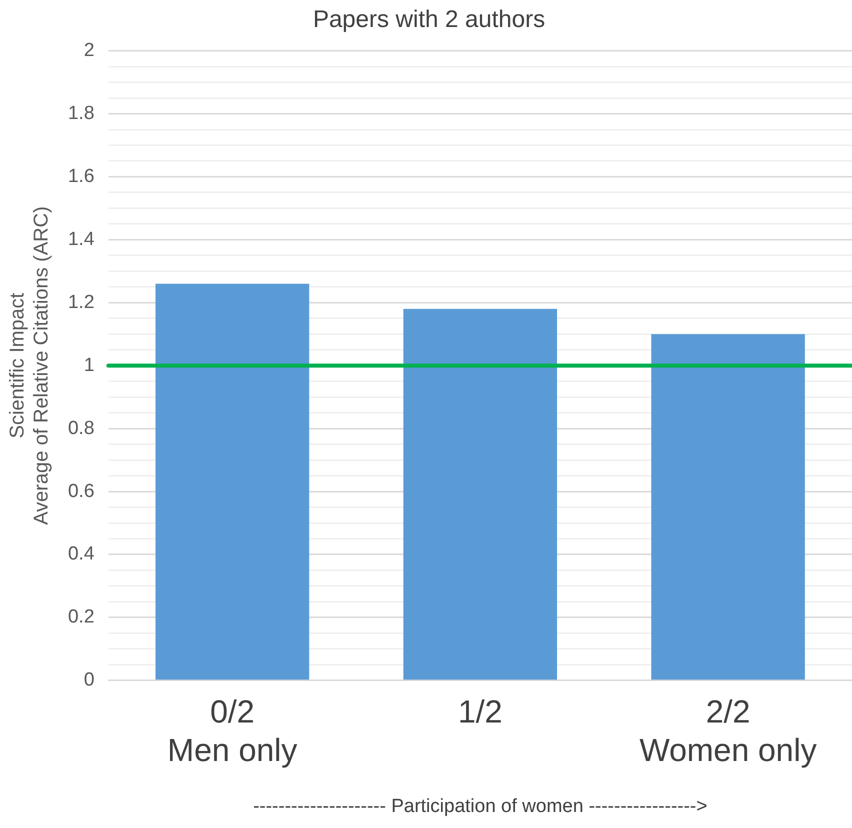  What do you see at coordinates (81, 554) in the screenshot?
I see `y-tick-label: 0.4` at bounding box center [81, 554].